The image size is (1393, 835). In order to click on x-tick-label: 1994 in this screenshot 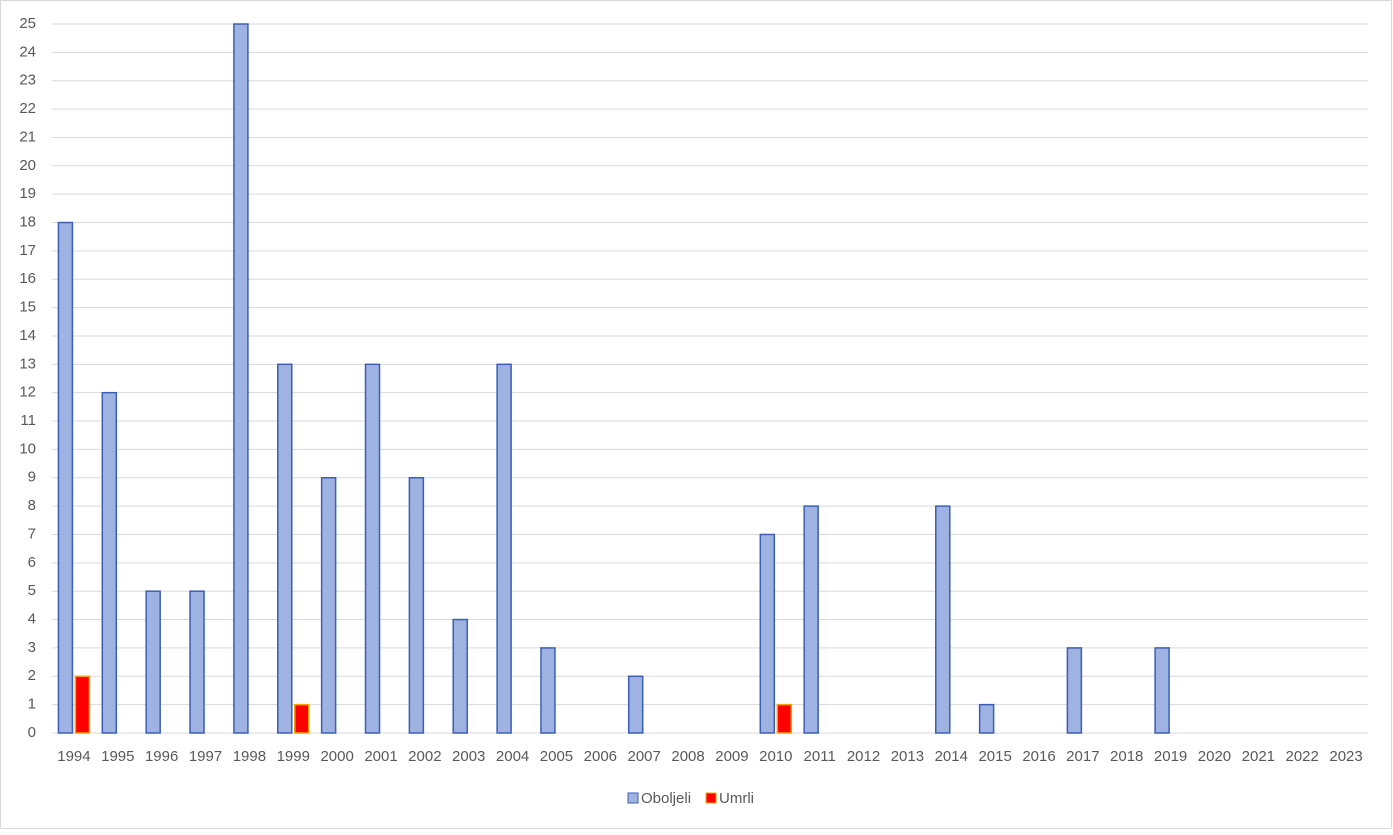, I will do `click(73, 756)`.